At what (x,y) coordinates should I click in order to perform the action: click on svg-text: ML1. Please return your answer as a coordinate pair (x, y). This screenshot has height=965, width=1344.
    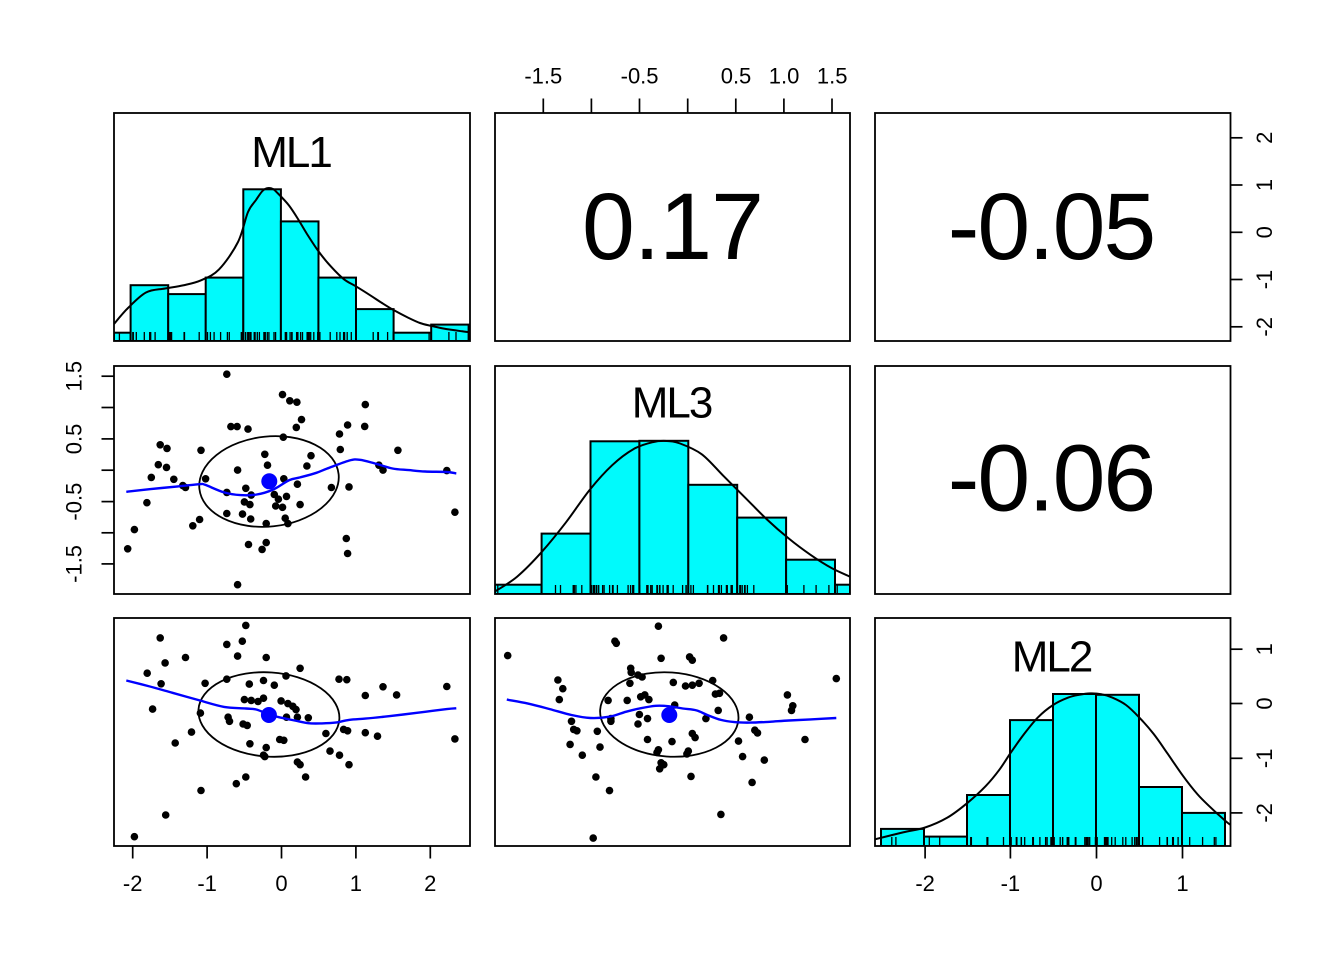
    Looking at the image, I should click on (291, 152).